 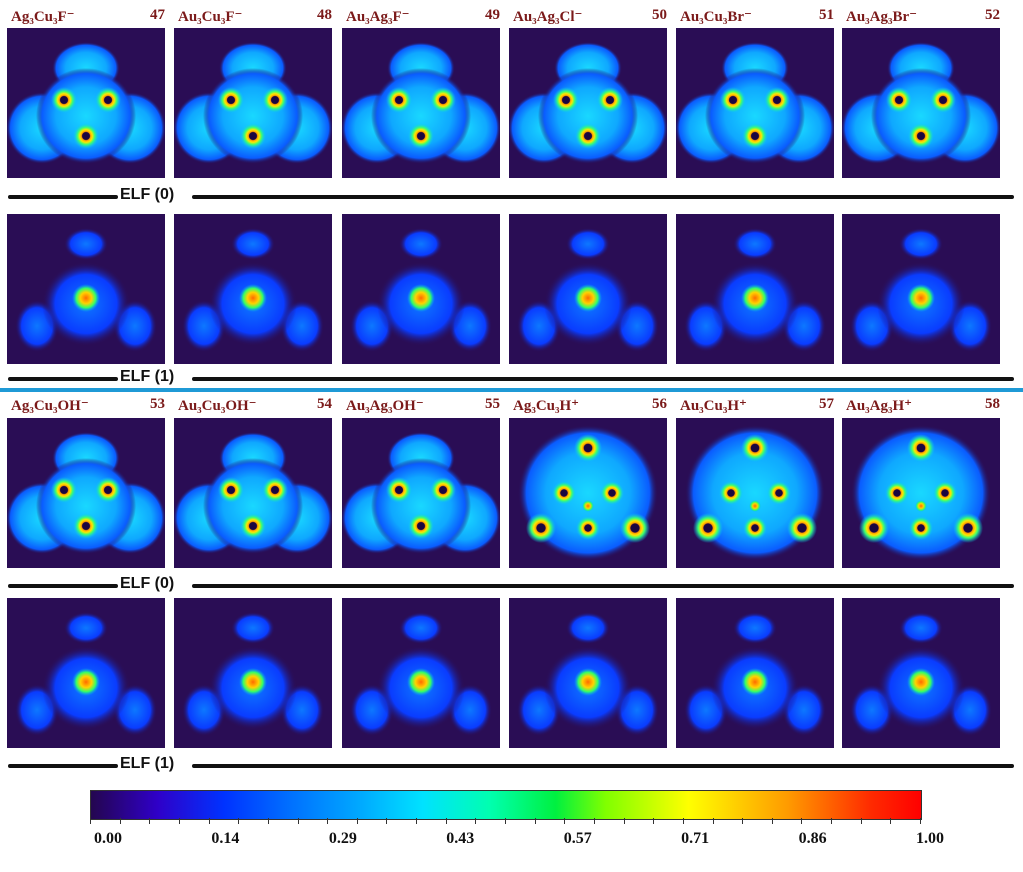 What do you see at coordinates (324, 404) in the screenshot?
I see `molecule-number: 54` at bounding box center [324, 404].